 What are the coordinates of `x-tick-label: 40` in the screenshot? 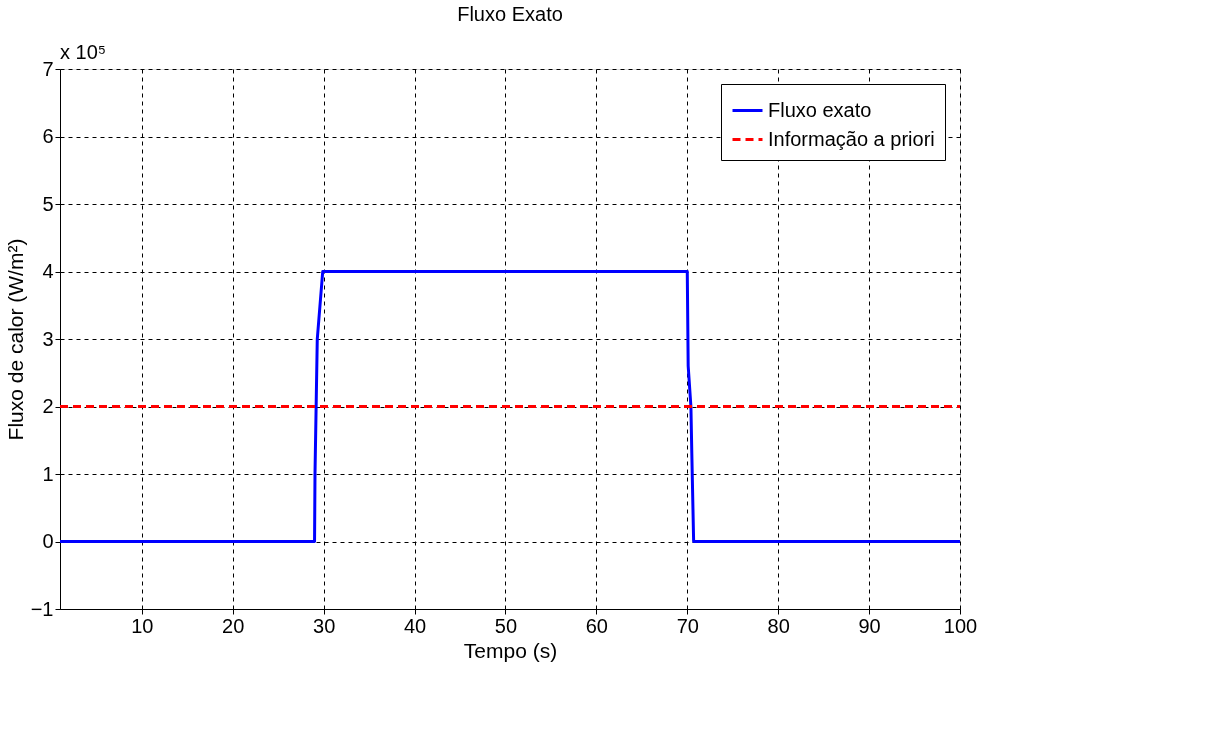 It's located at (415, 625).